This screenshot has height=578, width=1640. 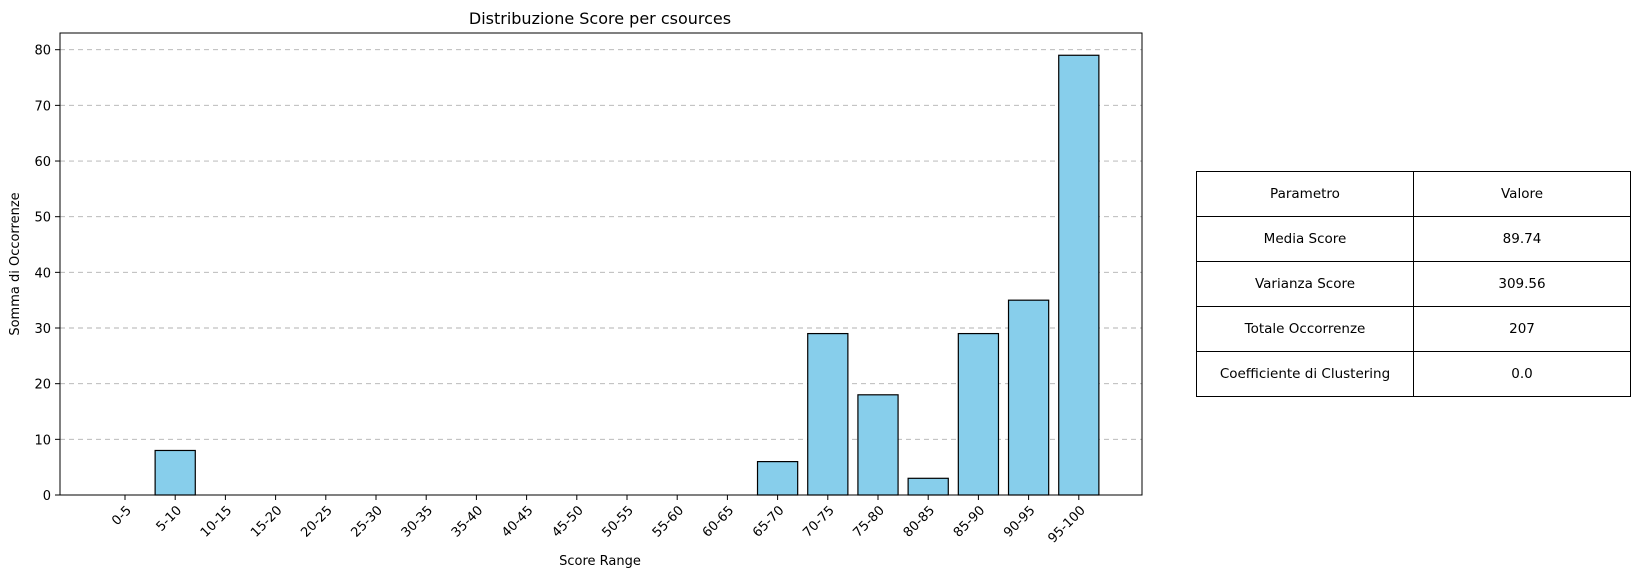 I want to click on y-axis-label: Somma di Occorrenze, so click(x=15, y=263).